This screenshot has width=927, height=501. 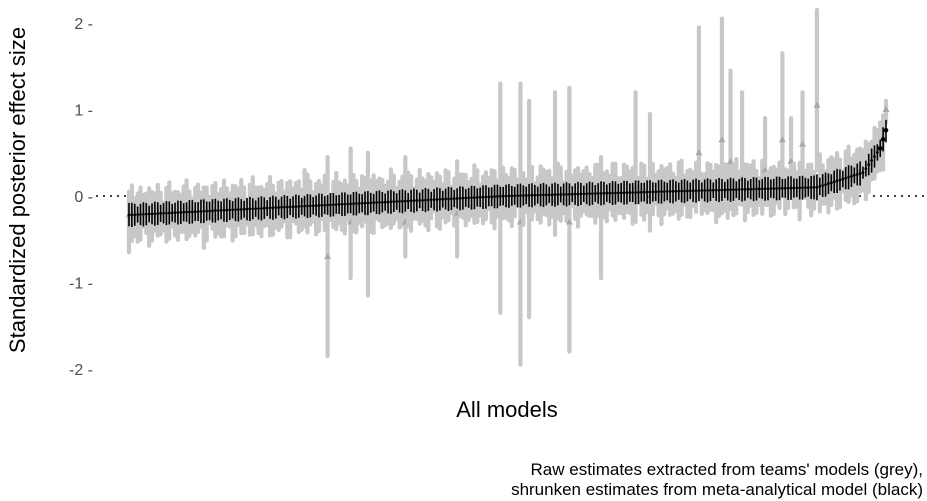 What do you see at coordinates (83, 24) in the screenshot?
I see `y-tick-label: 2 -` at bounding box center [83, 24].